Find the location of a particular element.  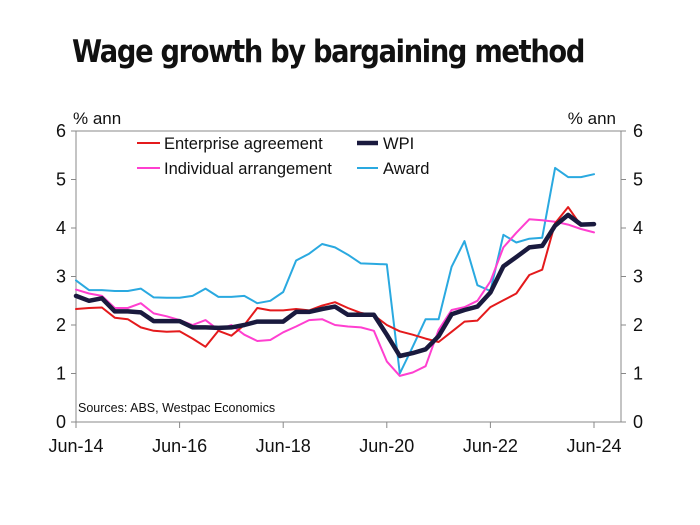

y-tick-label-right: 1 is located at coordinates (638, 374).